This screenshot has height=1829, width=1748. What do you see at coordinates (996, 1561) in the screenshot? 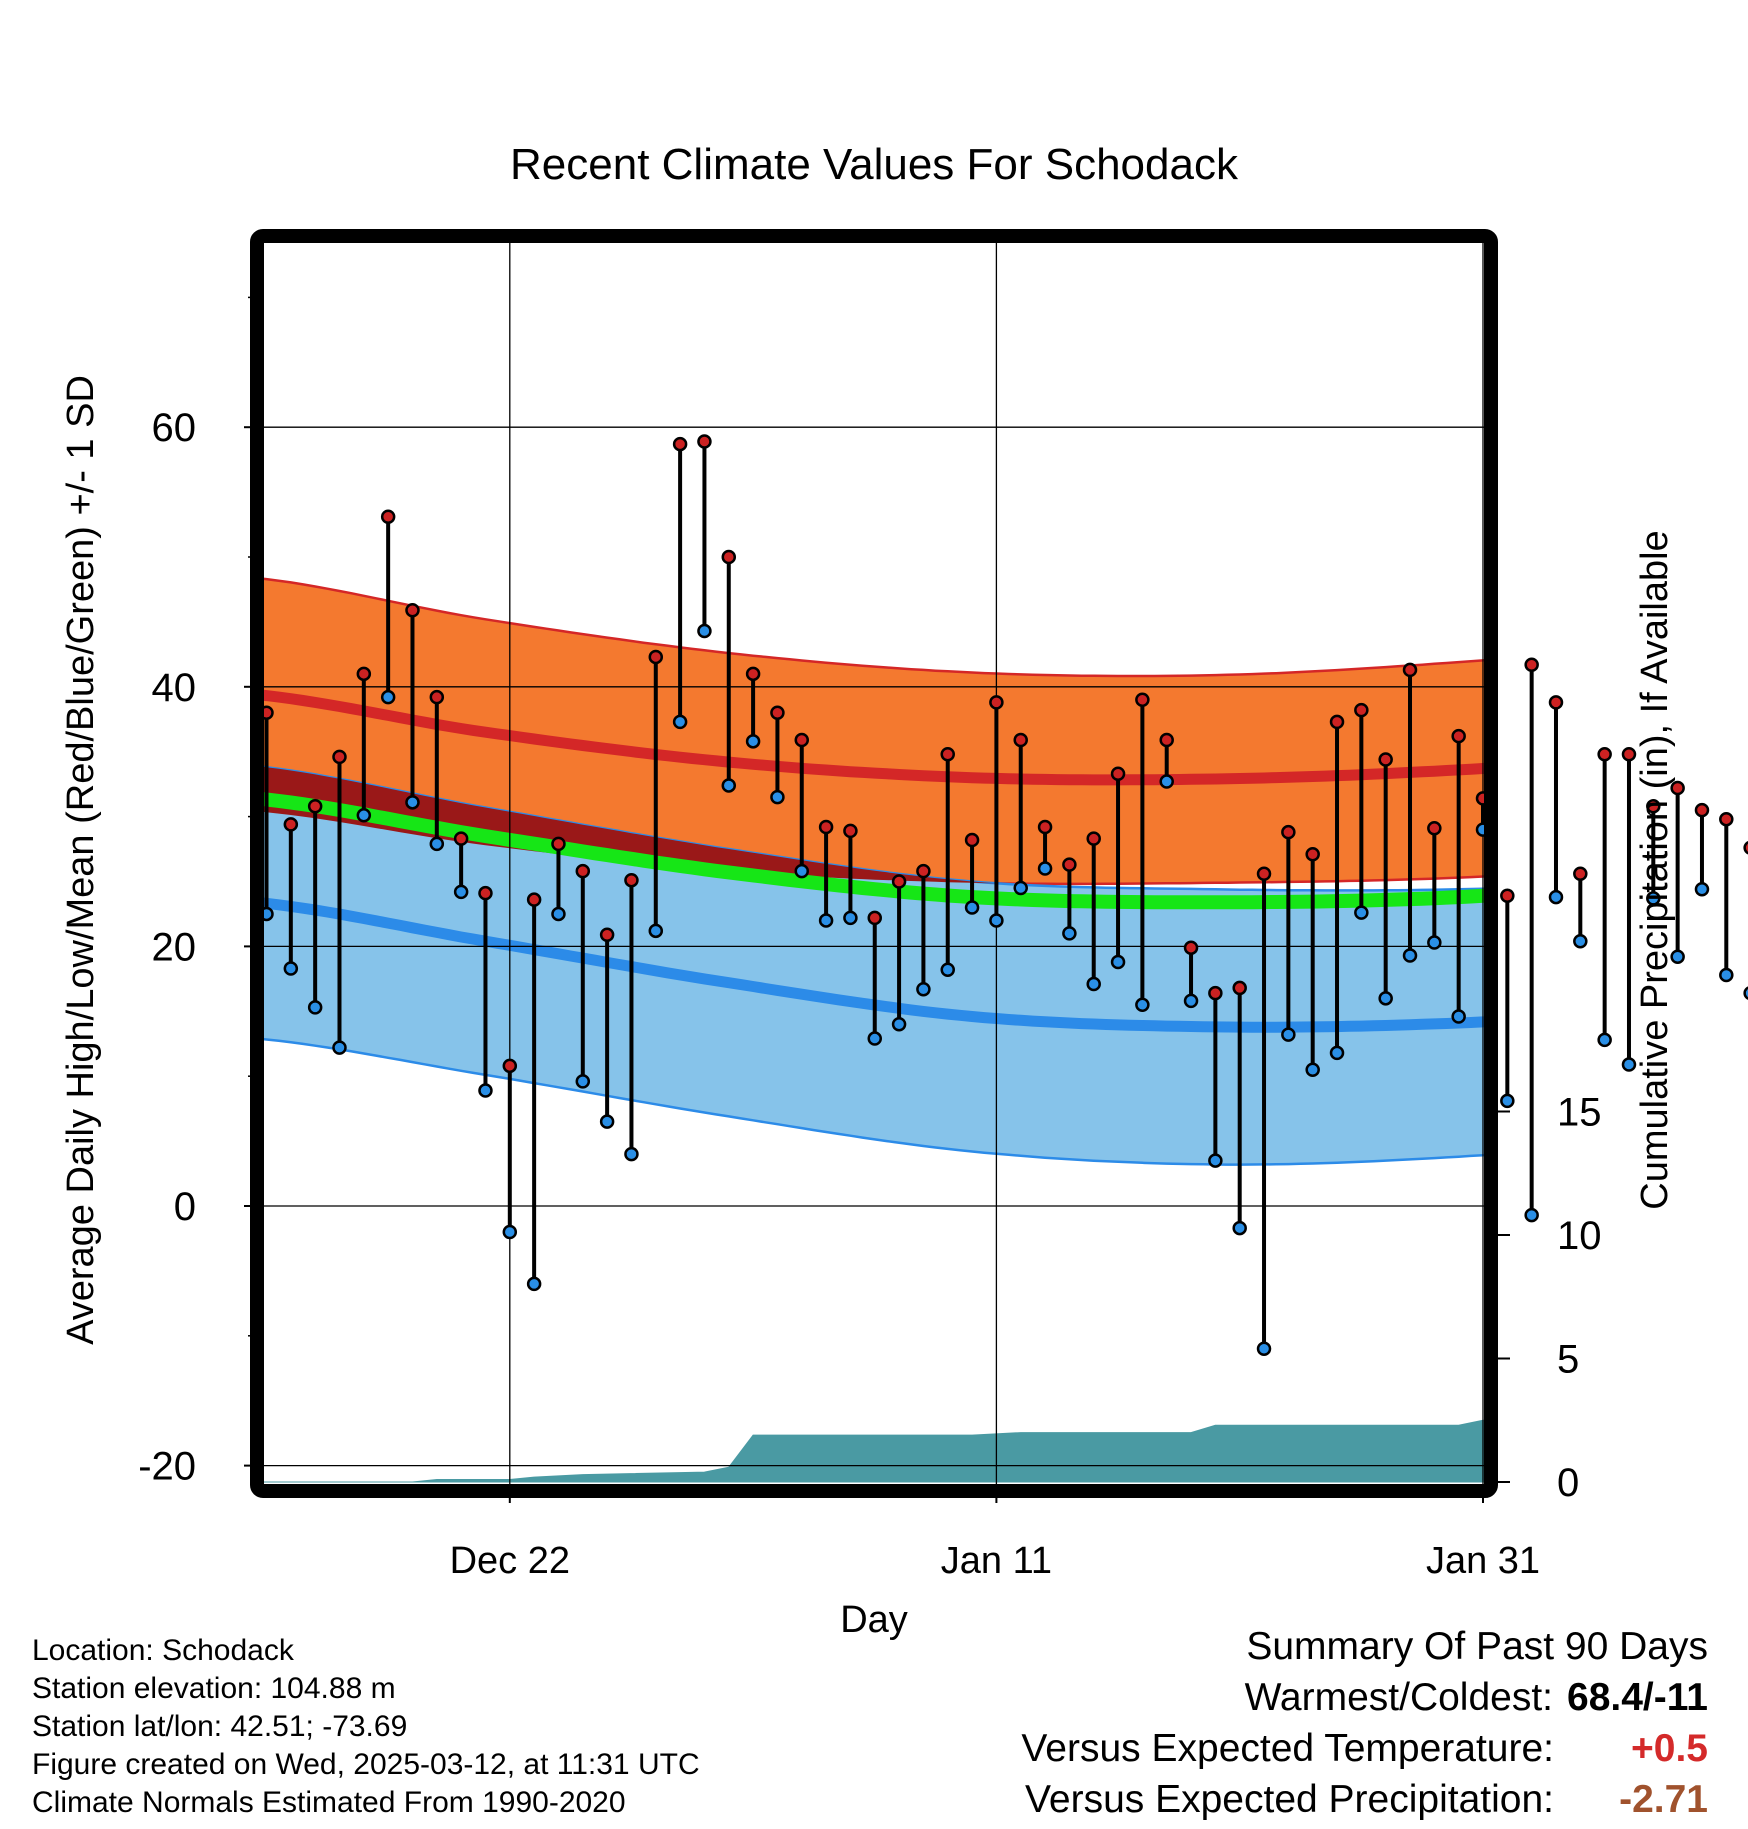
I see `x-tick-label: Jan 11` at bounding box center [996, 1561].